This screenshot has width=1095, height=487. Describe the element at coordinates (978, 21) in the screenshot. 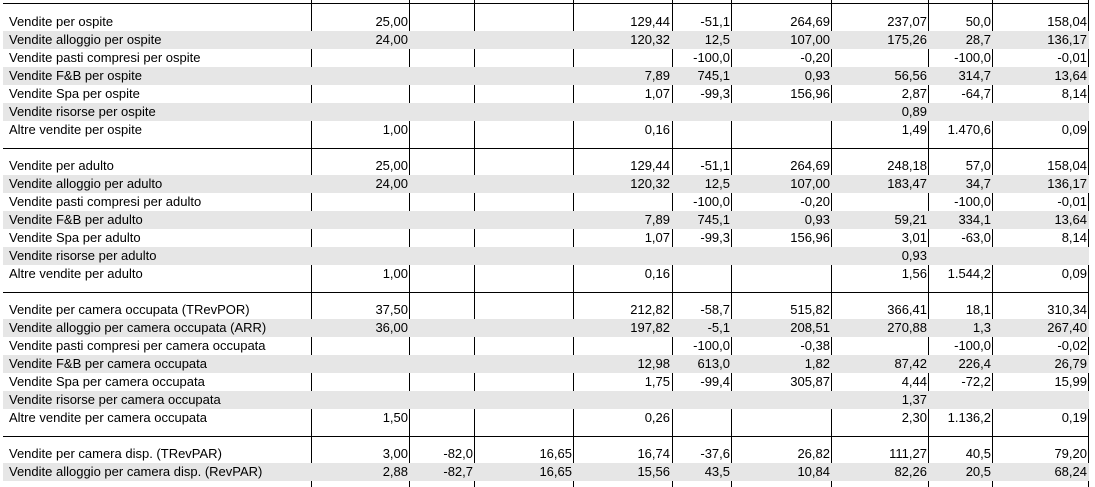

I see `value-cell: 50,0` at that location.